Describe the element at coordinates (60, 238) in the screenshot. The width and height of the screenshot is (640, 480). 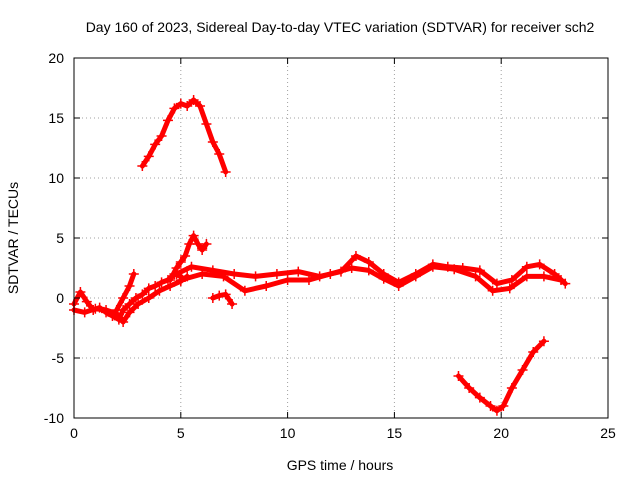
I see `y-tick-label: 5` at that location.